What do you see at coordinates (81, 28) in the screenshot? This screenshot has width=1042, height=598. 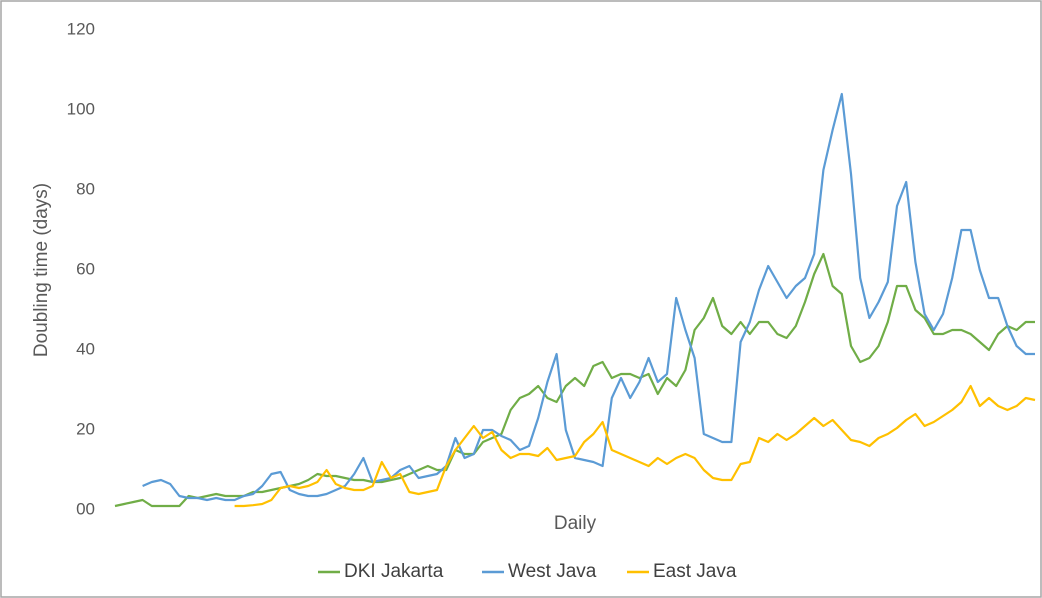 I see `y-tick-label: 120` at bounding box center [81, 28].